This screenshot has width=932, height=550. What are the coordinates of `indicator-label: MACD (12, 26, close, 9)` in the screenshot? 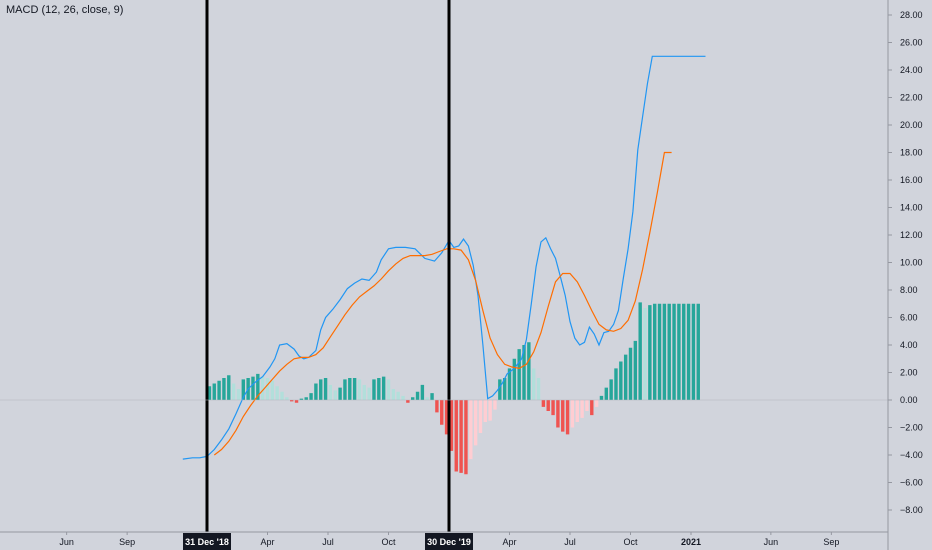 It's located at (65, 10).